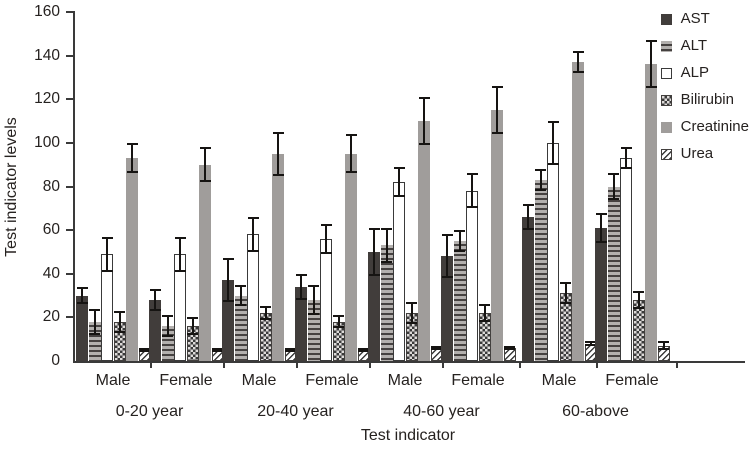 The width and height of the screenshot is (752, 453). I want to click on legend: AST ALT ALP Bilirubin Creatinine Urea, so click(704, 91).